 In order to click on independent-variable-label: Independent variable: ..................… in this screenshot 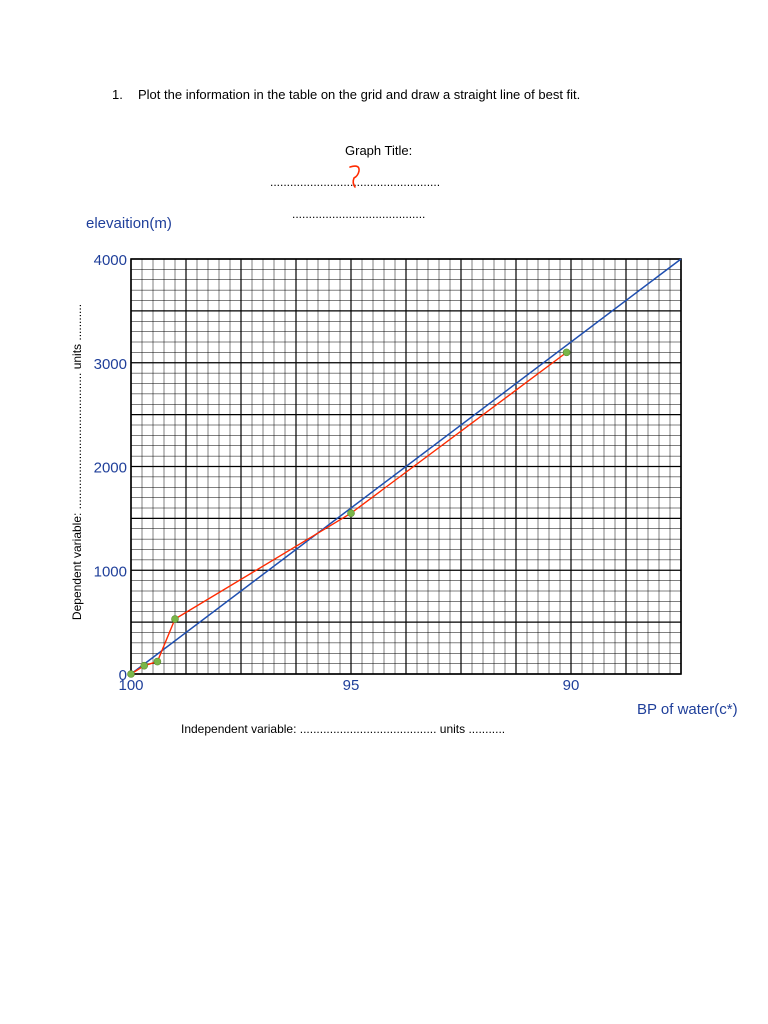, I will do `click(343, 729)`.